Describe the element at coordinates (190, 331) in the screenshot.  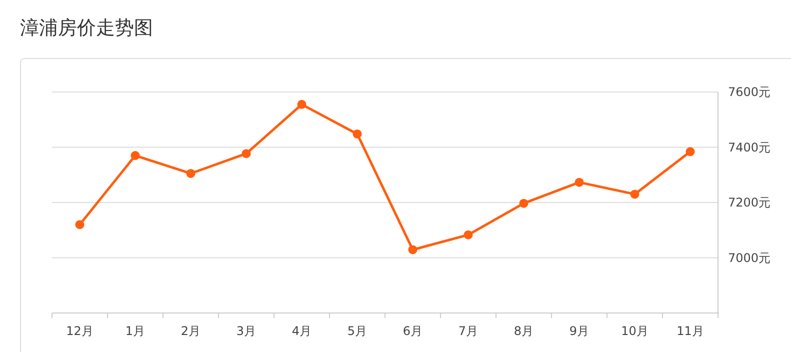
I see `xtick: 2月` at that location.